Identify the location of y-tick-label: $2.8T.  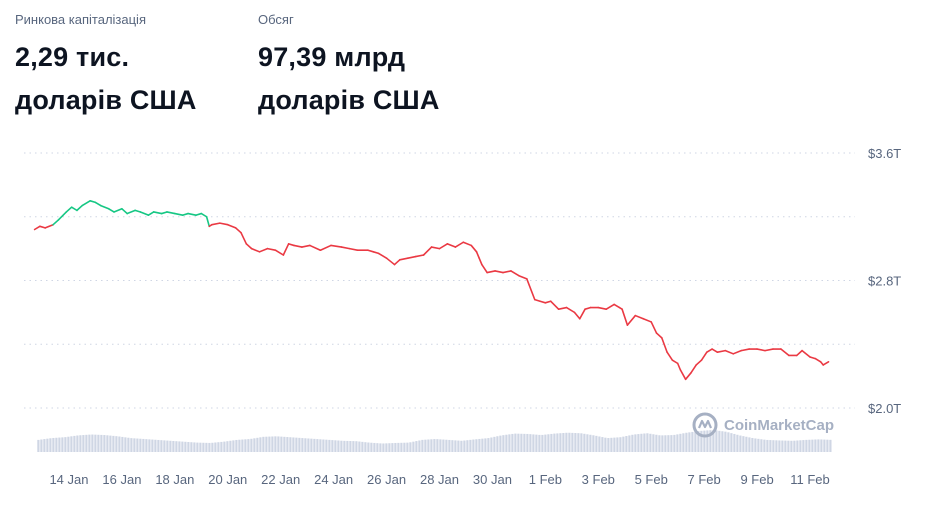
(884, 281).